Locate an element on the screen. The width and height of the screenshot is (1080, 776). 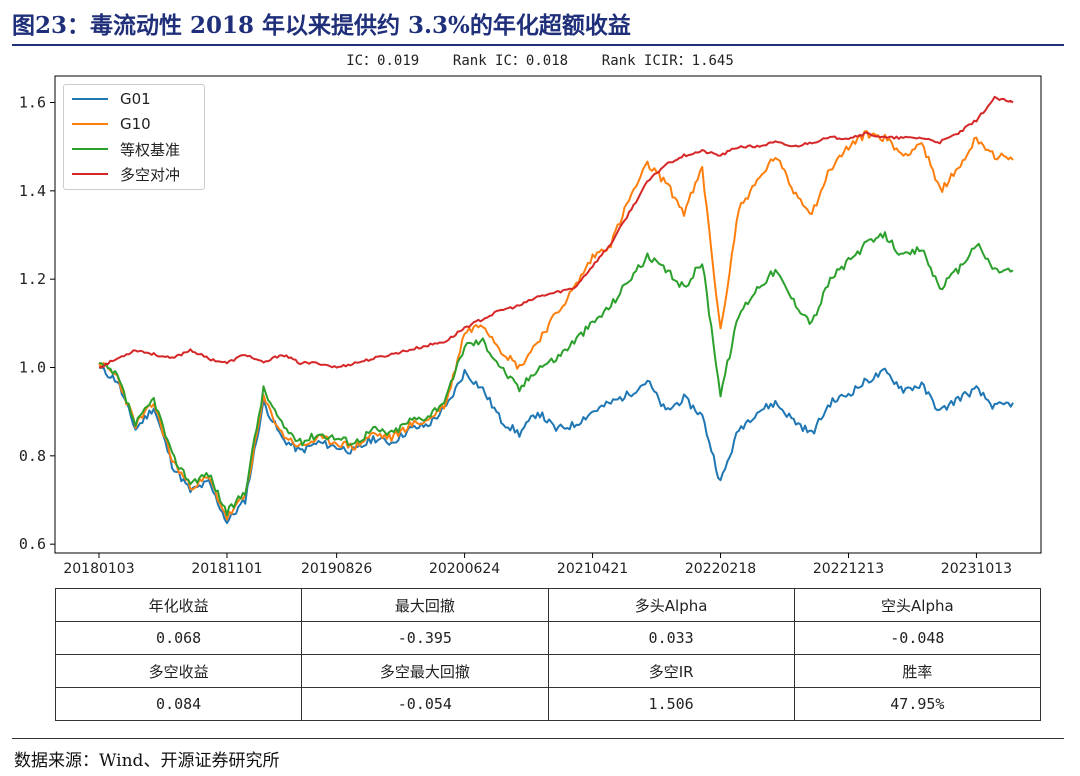
chart-legend: G01 G10 等权基准 多空对冲 is located at coordinates (134, 137).